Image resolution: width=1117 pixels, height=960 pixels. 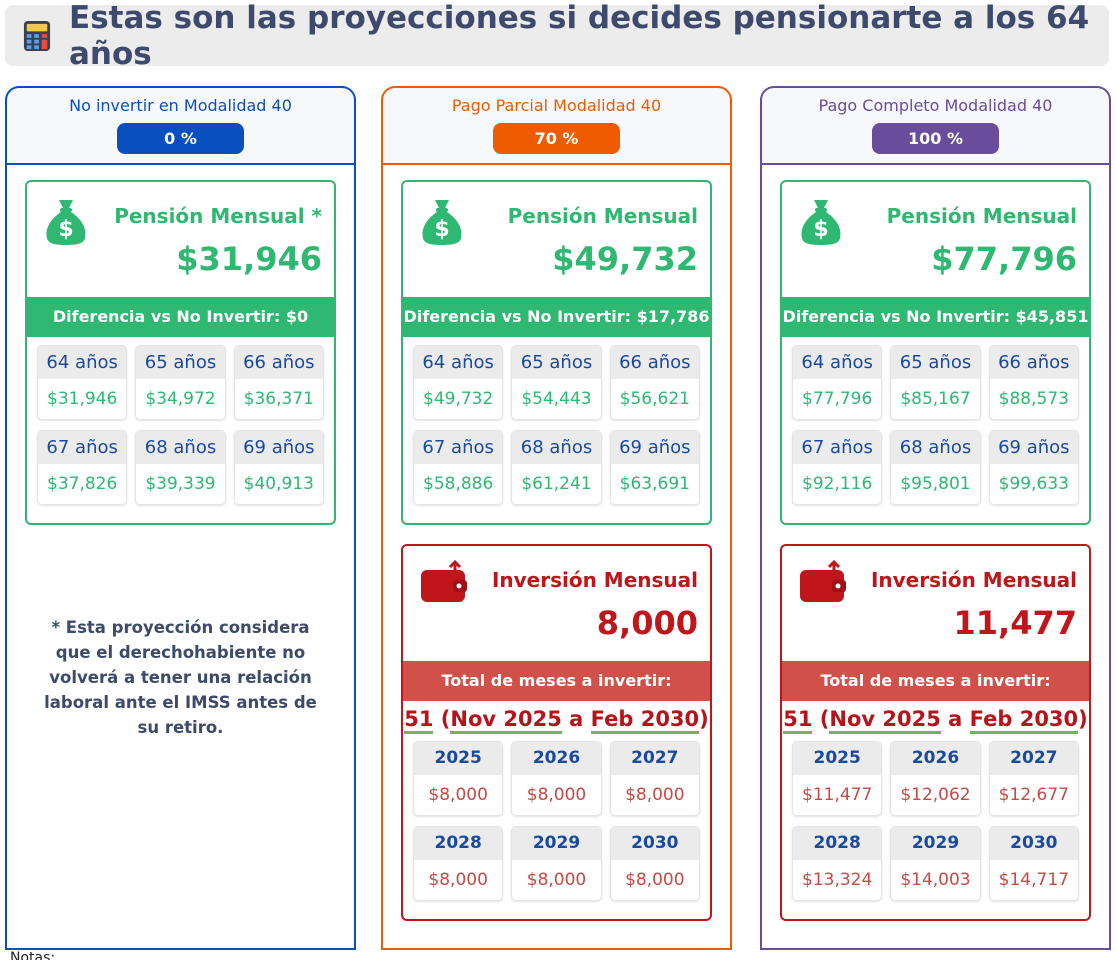 I want to click on column-header: Pago Parcial Modalidad 40 70 %, so click(x=556, y=124).